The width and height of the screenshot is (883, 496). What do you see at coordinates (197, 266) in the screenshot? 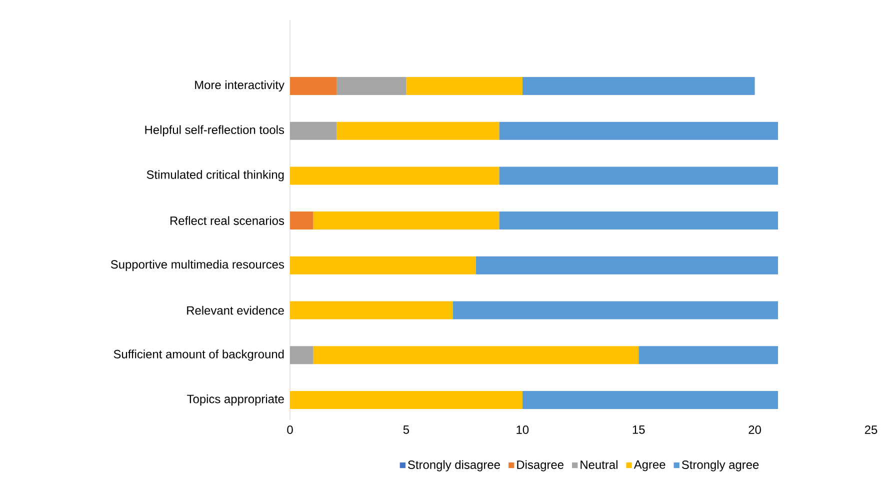
I see `y-tick-label: Supportive multimedia resources` at bounding box center [197, 266].